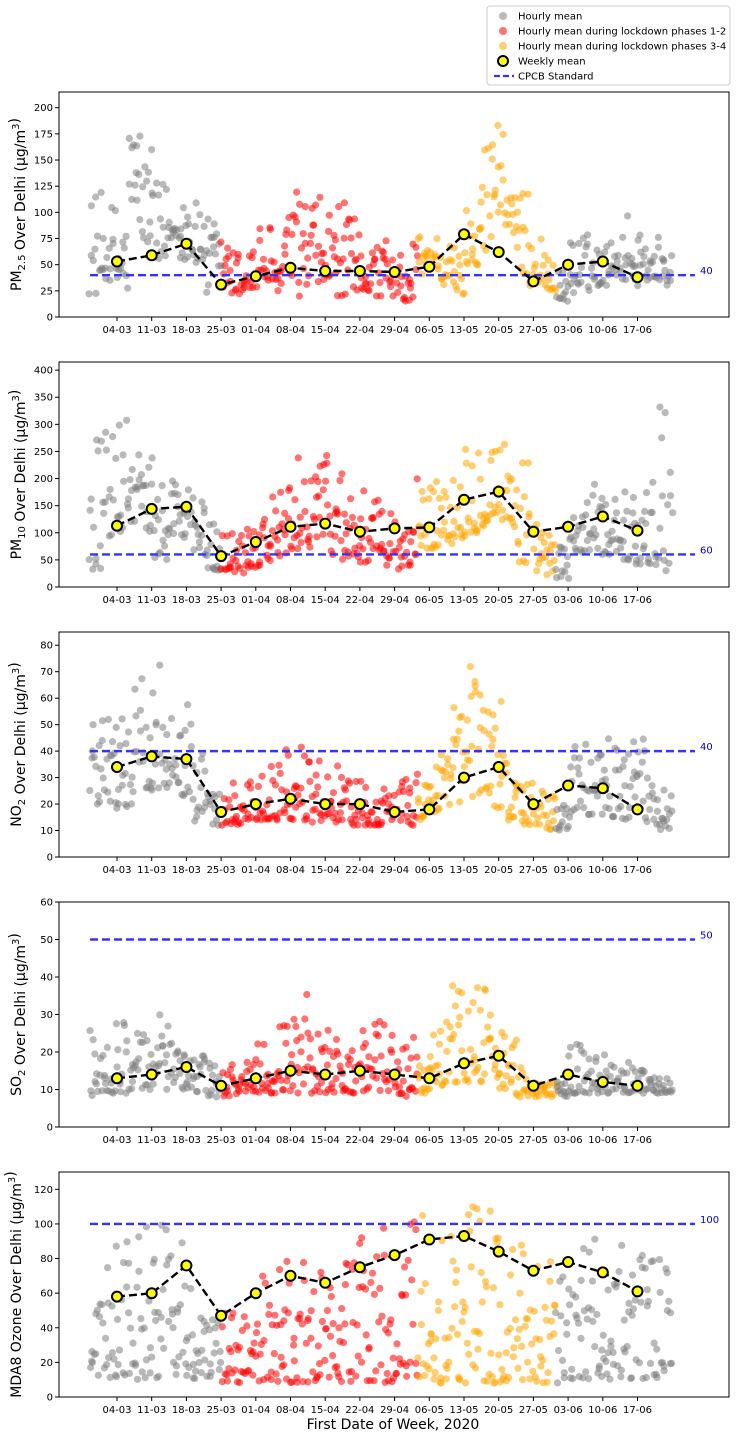  Describe the element at coordinates (22, 1073) in the screenshot. I see `y-axis-label-part: 2` at that location.